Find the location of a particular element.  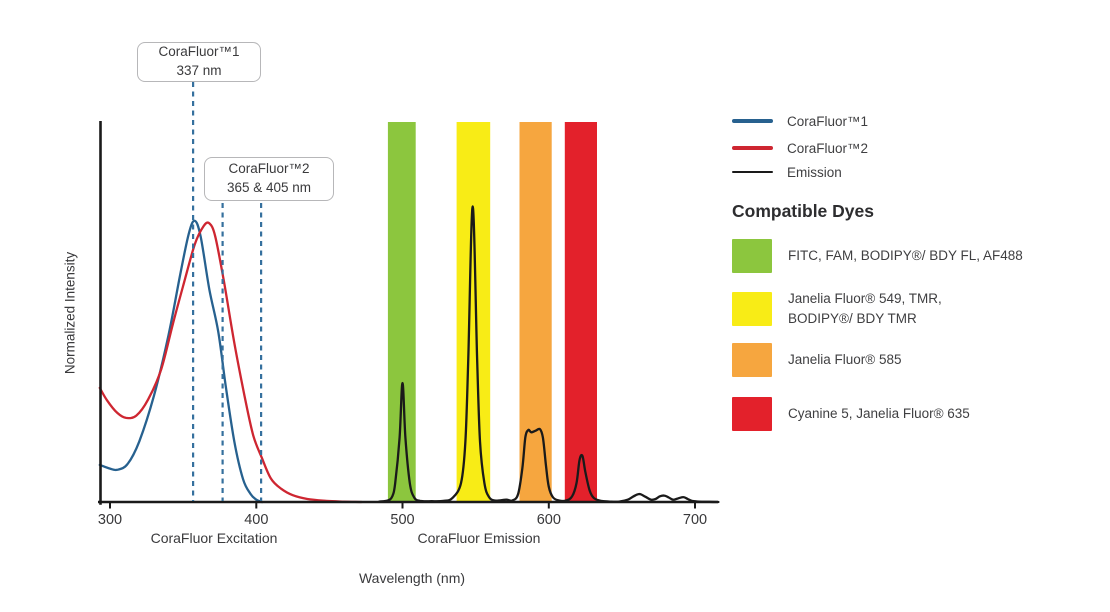

red-dye-label: Cyanine 5, Janelia Fluor® 635 is located at coordinates (879, 413).